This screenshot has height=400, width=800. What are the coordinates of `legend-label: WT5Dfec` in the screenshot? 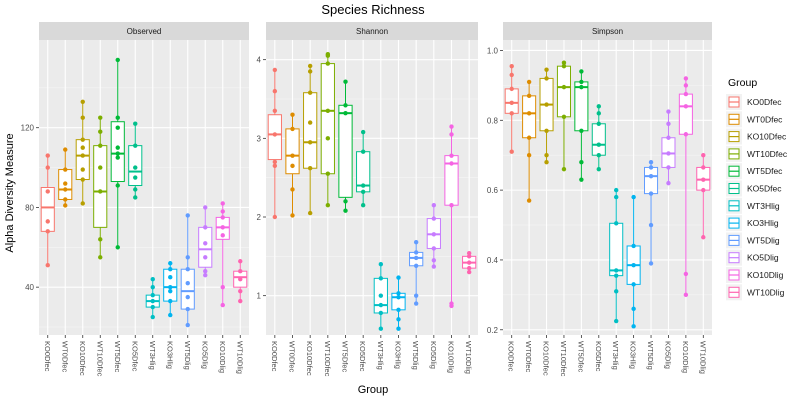 It's located at (765, 171).